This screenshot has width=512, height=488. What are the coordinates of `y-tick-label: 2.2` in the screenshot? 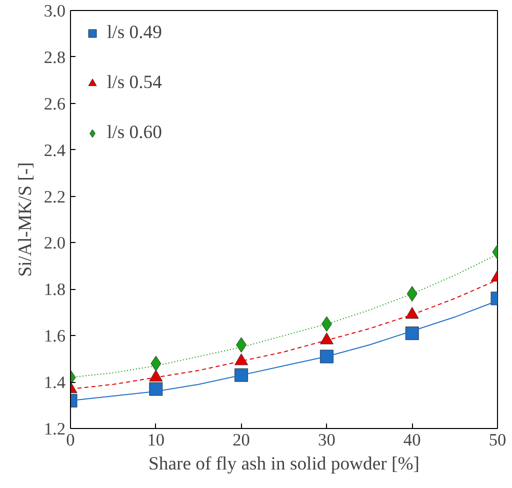 It's located at (55, 196).